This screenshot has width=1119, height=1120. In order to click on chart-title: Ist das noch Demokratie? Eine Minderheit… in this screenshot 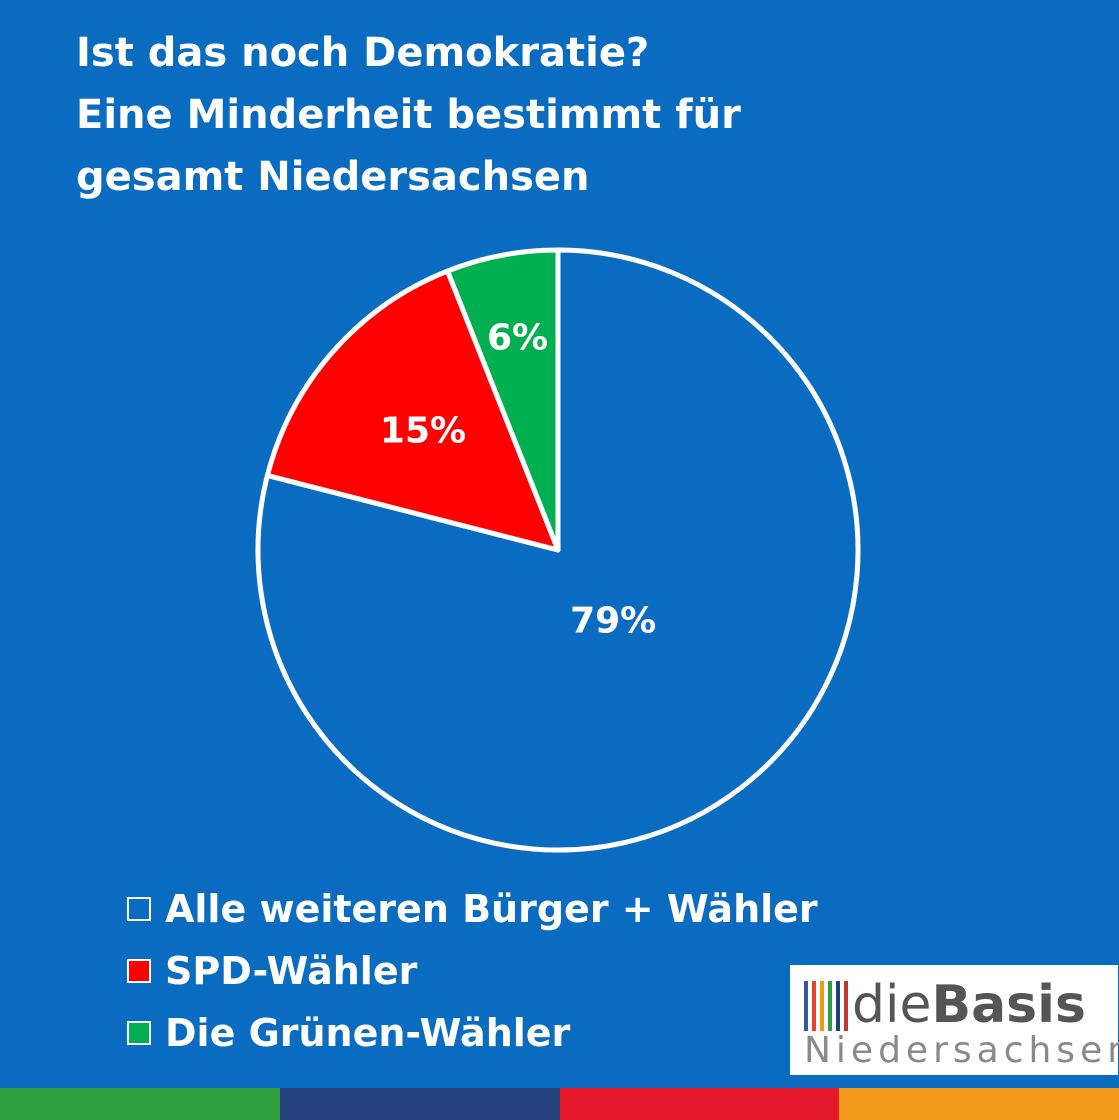, I will do `click(408, 115)`.